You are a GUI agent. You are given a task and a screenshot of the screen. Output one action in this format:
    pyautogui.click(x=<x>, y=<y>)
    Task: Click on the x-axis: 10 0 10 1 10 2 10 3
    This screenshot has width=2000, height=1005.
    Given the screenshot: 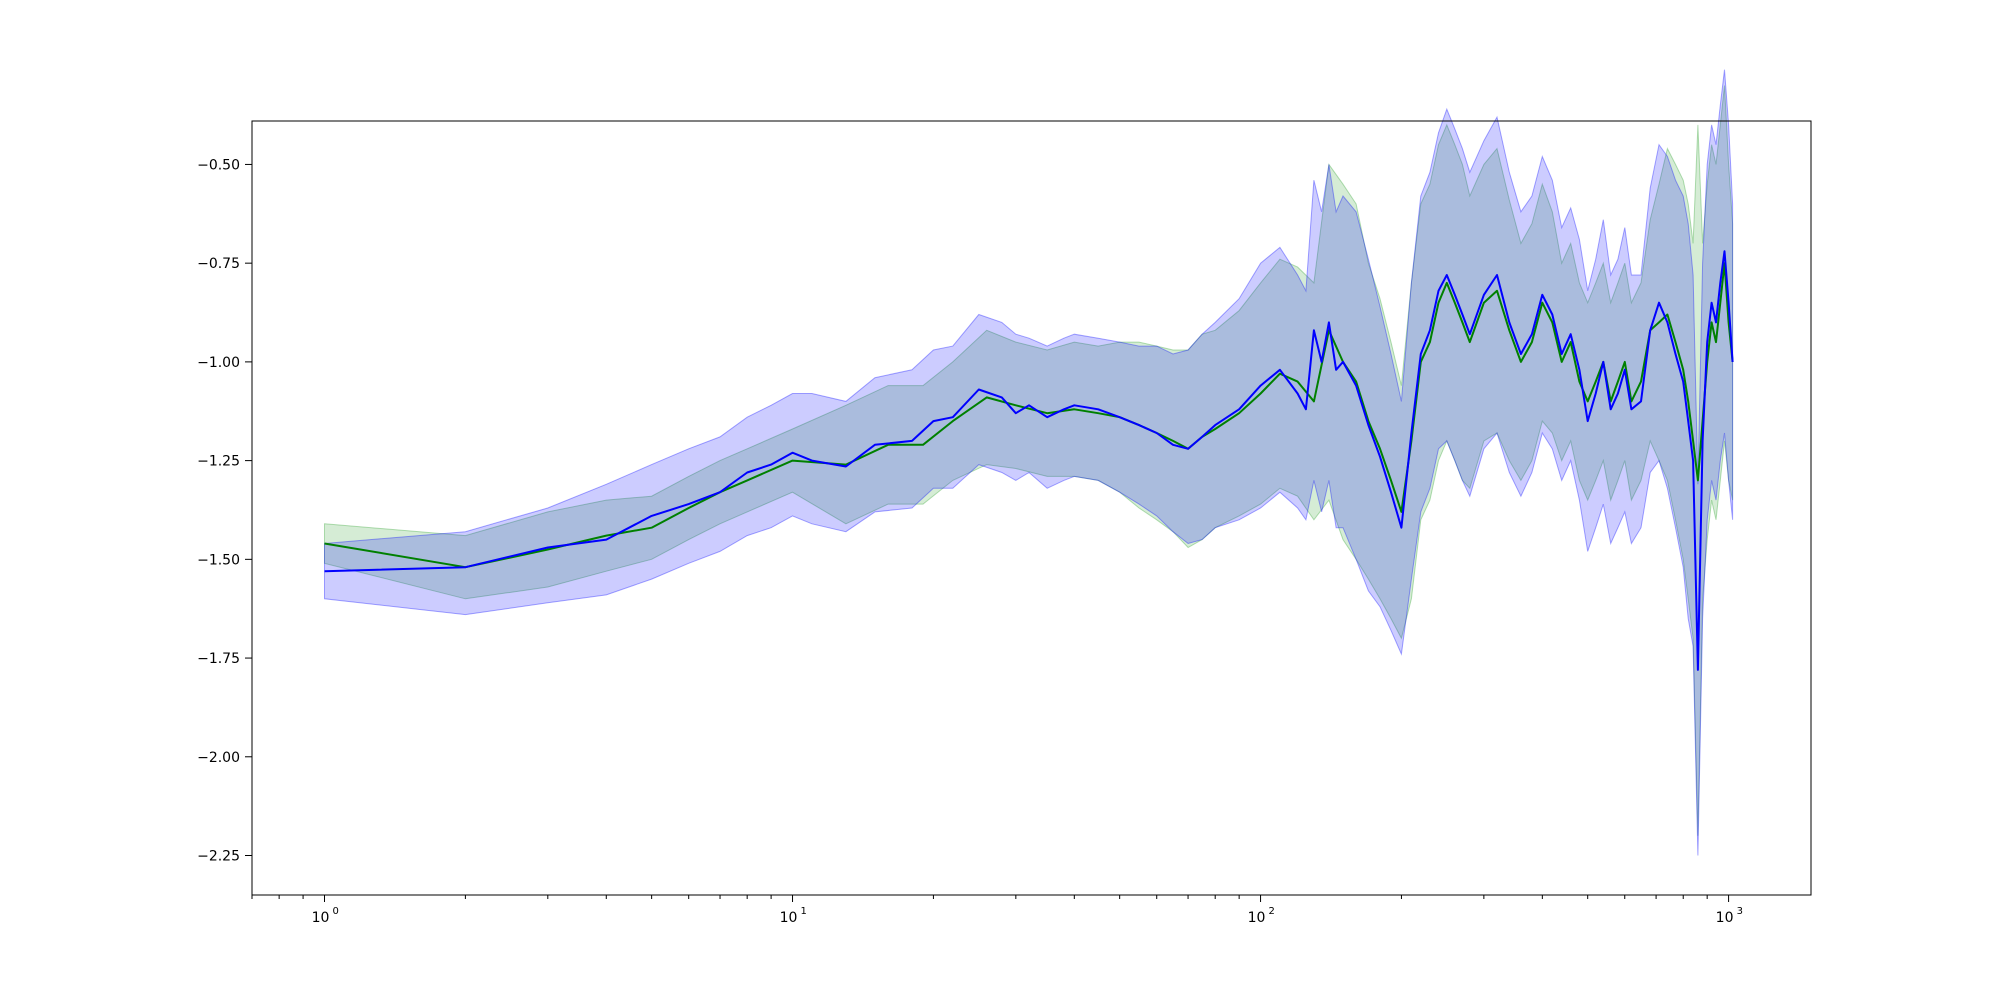 What is the action you would take?
    pyautogui.click(x=997, y=910)
    